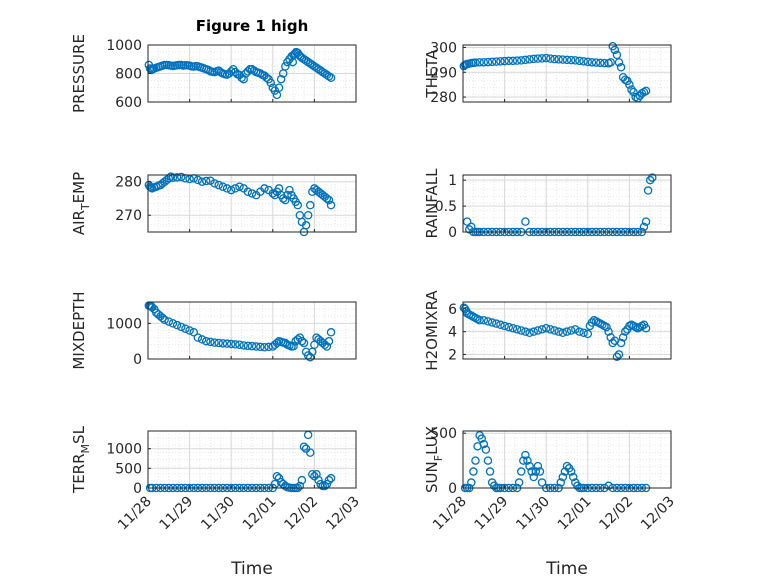 Image resolution: width=778 pixels, height=583 pixels. Describe the element at coordinates (128, 75) in the screenshot. I see `y-tick-label: 800` at that location.